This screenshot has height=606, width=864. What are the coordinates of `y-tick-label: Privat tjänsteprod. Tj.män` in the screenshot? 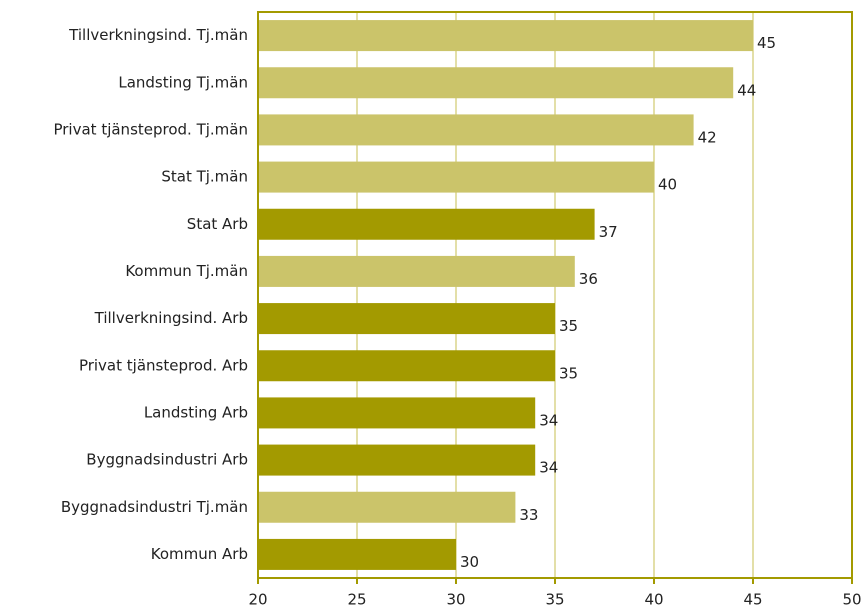 It's located at (150, 129).